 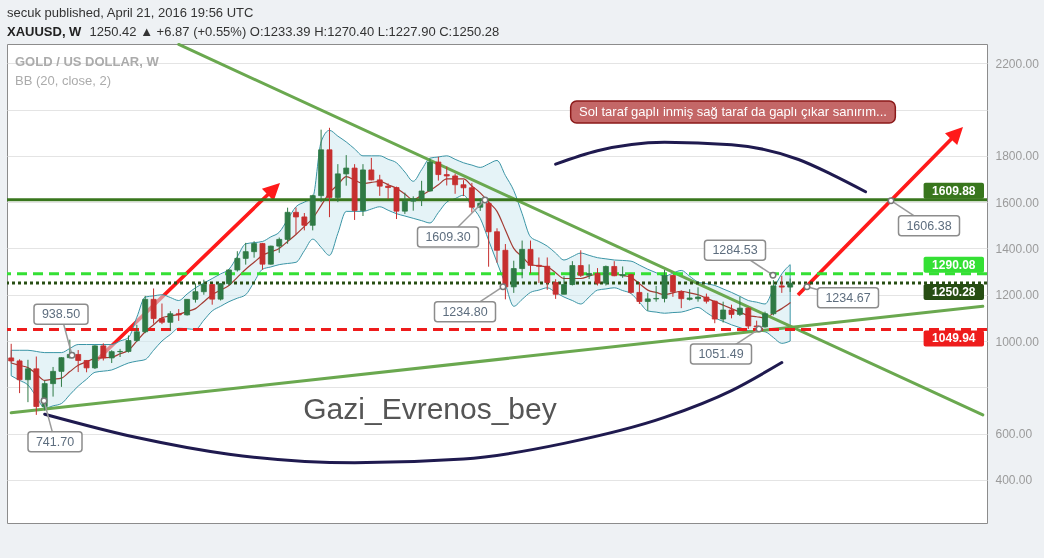 What do you see at coordinates (130, 12) in the screenshot?
I see `text: secuk published, April 21, 2016 19:56 UTC` at bounding box center [130, 12].